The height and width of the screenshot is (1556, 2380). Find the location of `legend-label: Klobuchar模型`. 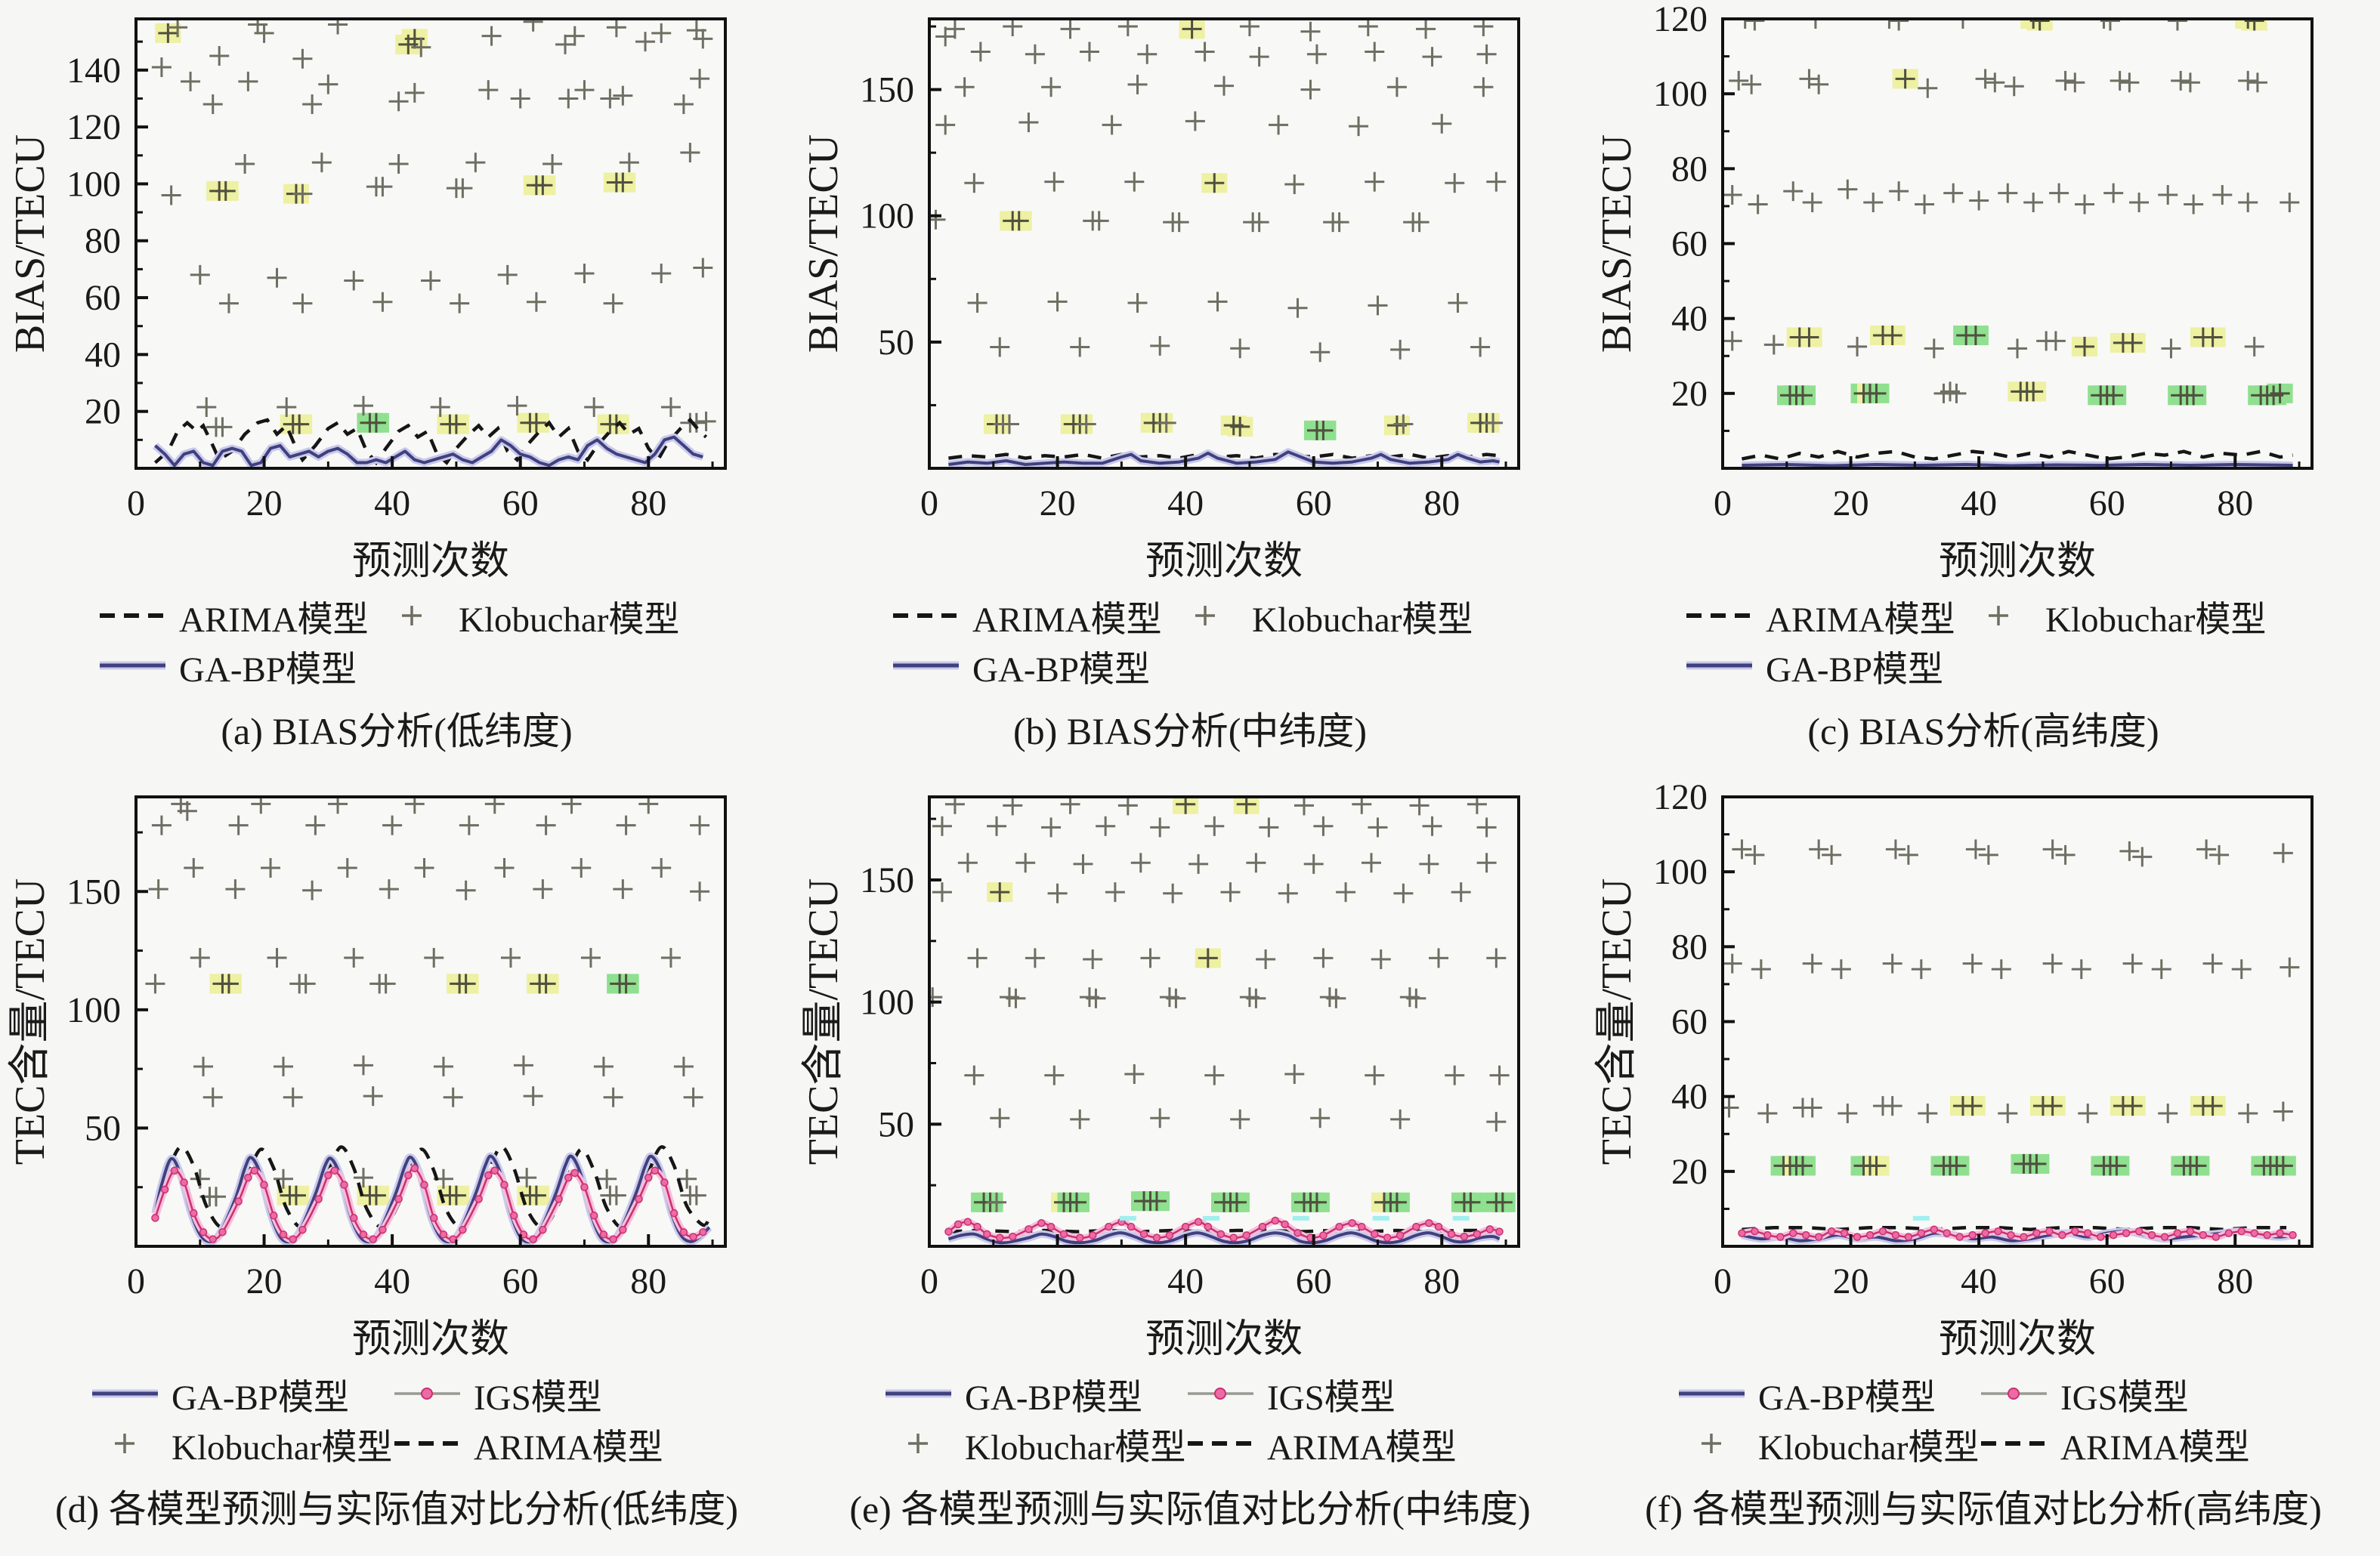

legend-label: Klobuchar模型 is located at coordinates (1075, 1448).